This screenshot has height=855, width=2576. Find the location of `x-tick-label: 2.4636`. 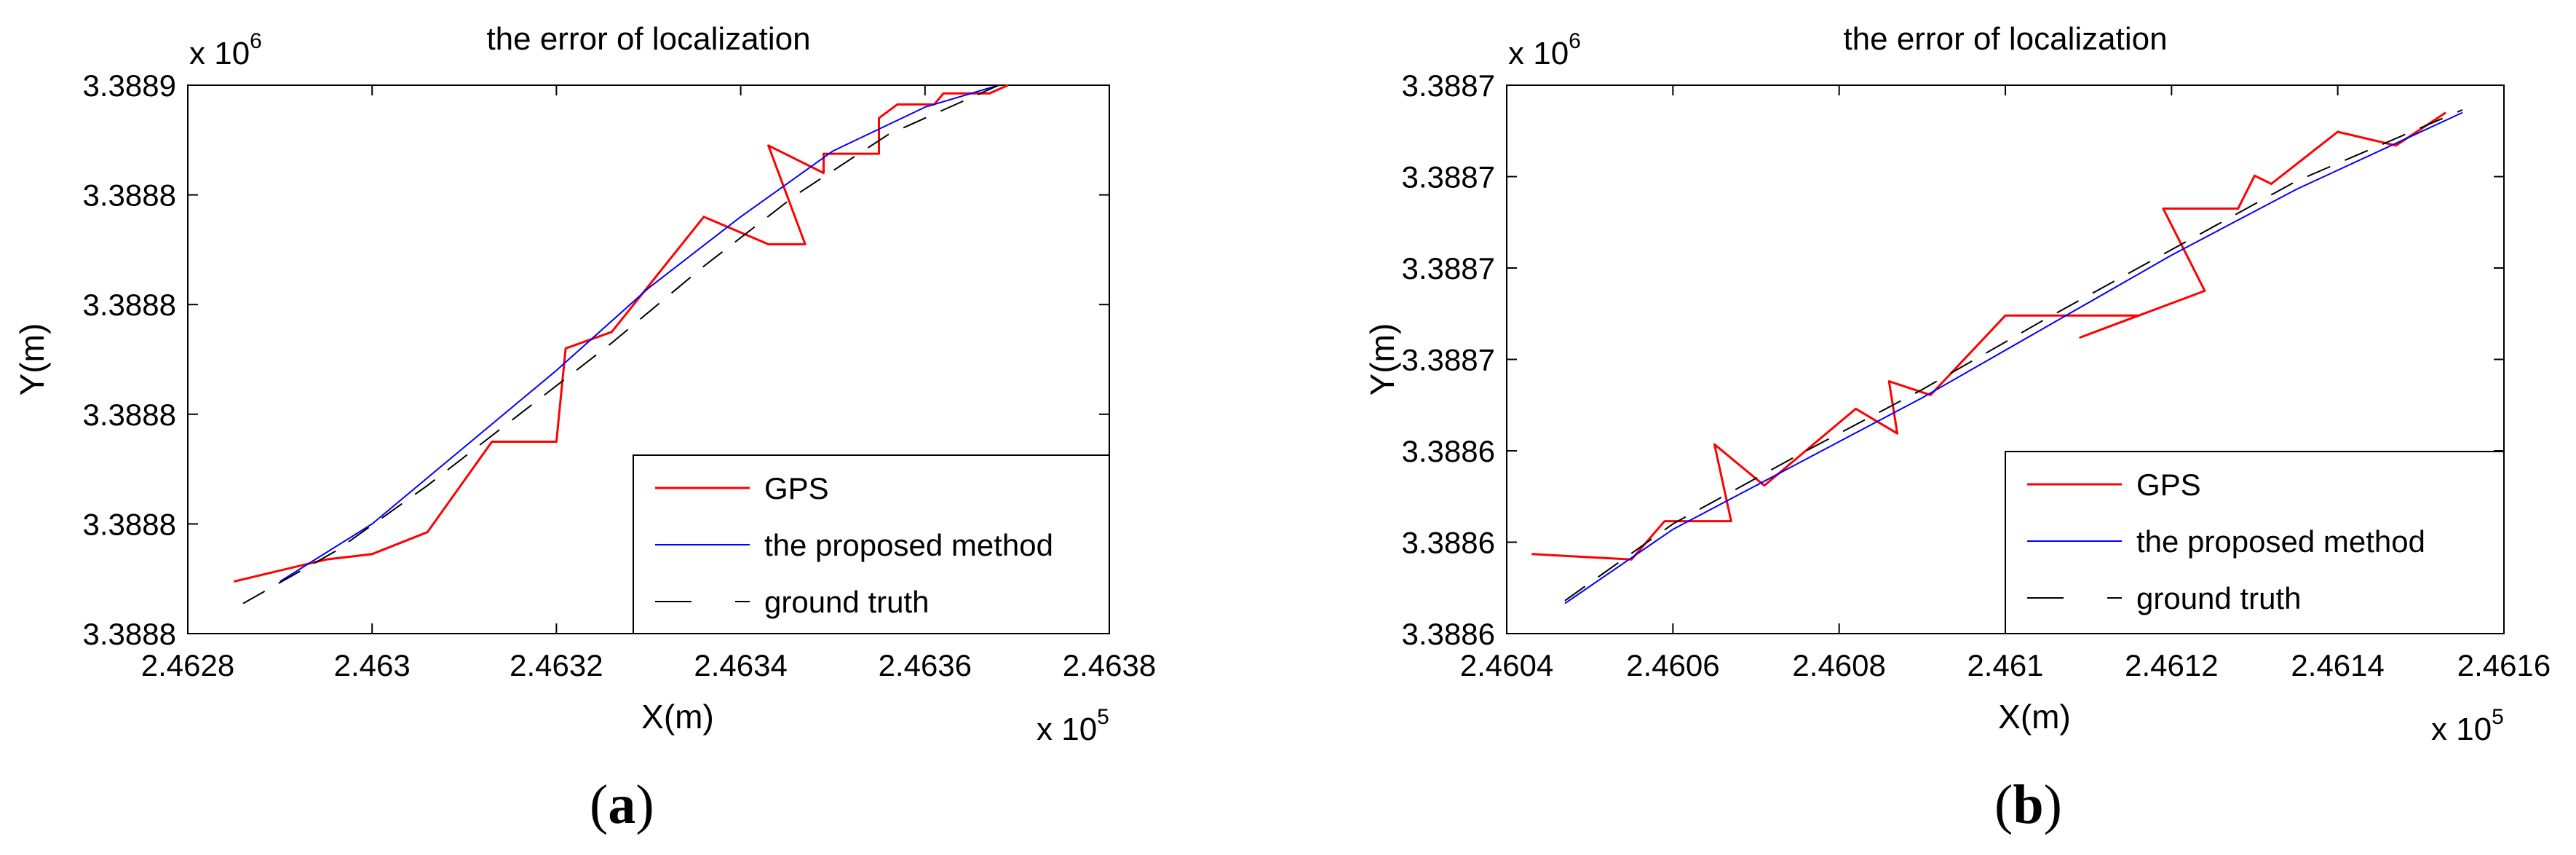

x-tick-label: 2.4636 is located at coordinates (925, 665).